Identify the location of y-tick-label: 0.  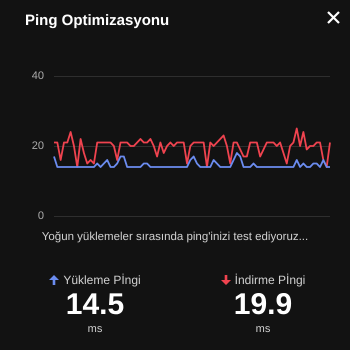
(41, 216).